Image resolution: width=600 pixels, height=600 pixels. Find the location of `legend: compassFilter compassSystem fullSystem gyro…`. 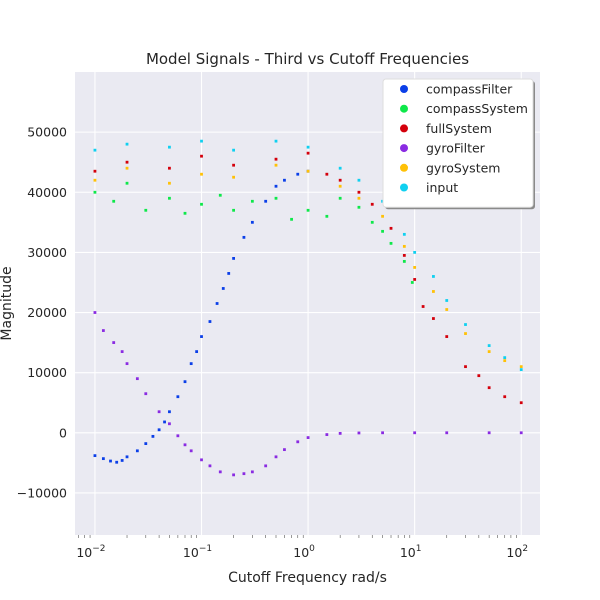

legend: compassFilter compassSystem fullSystem gyro… is located at coordinates (458, 144).